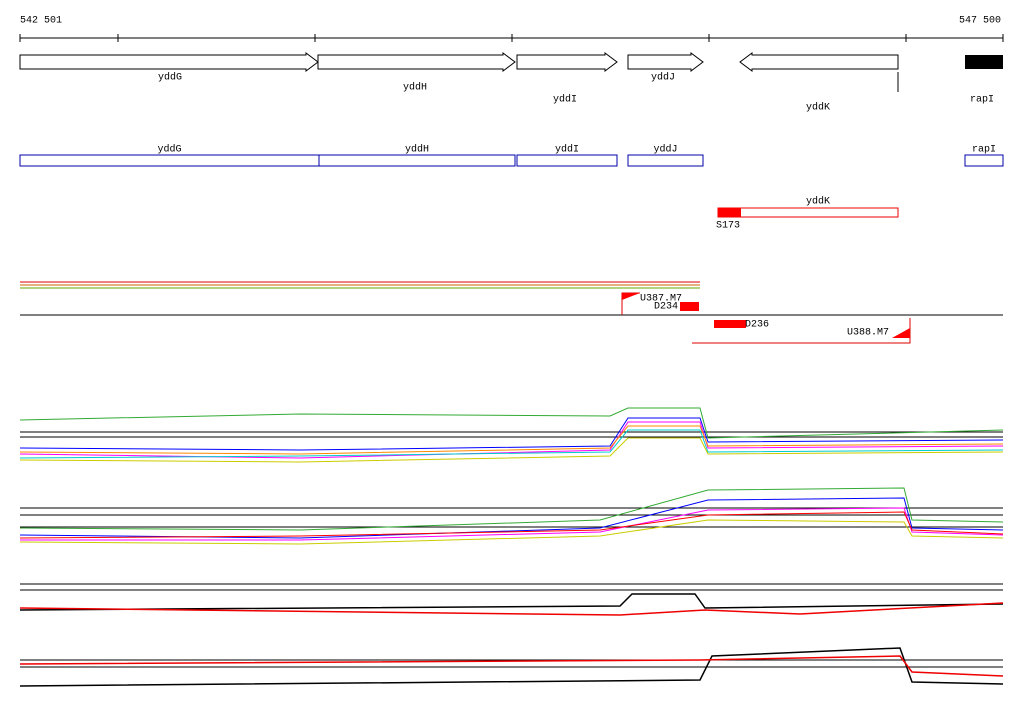 The width and height of the screenshot is (1024, 714). Describe the element at coordinates (665, 150) in the screenshot. I see `cds-label: yddJ` at that location.